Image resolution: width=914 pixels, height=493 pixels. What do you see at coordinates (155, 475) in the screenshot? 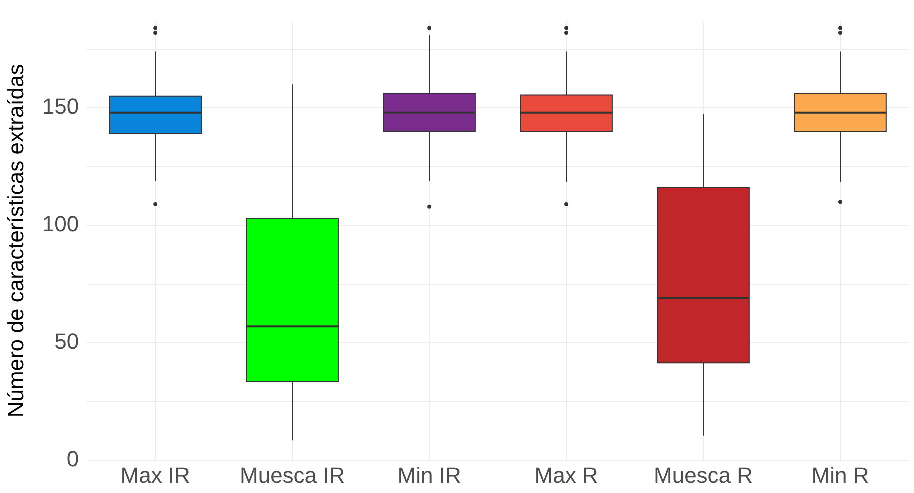
I see `x-tick-label: Max IR` at bounding box center [155, 475].